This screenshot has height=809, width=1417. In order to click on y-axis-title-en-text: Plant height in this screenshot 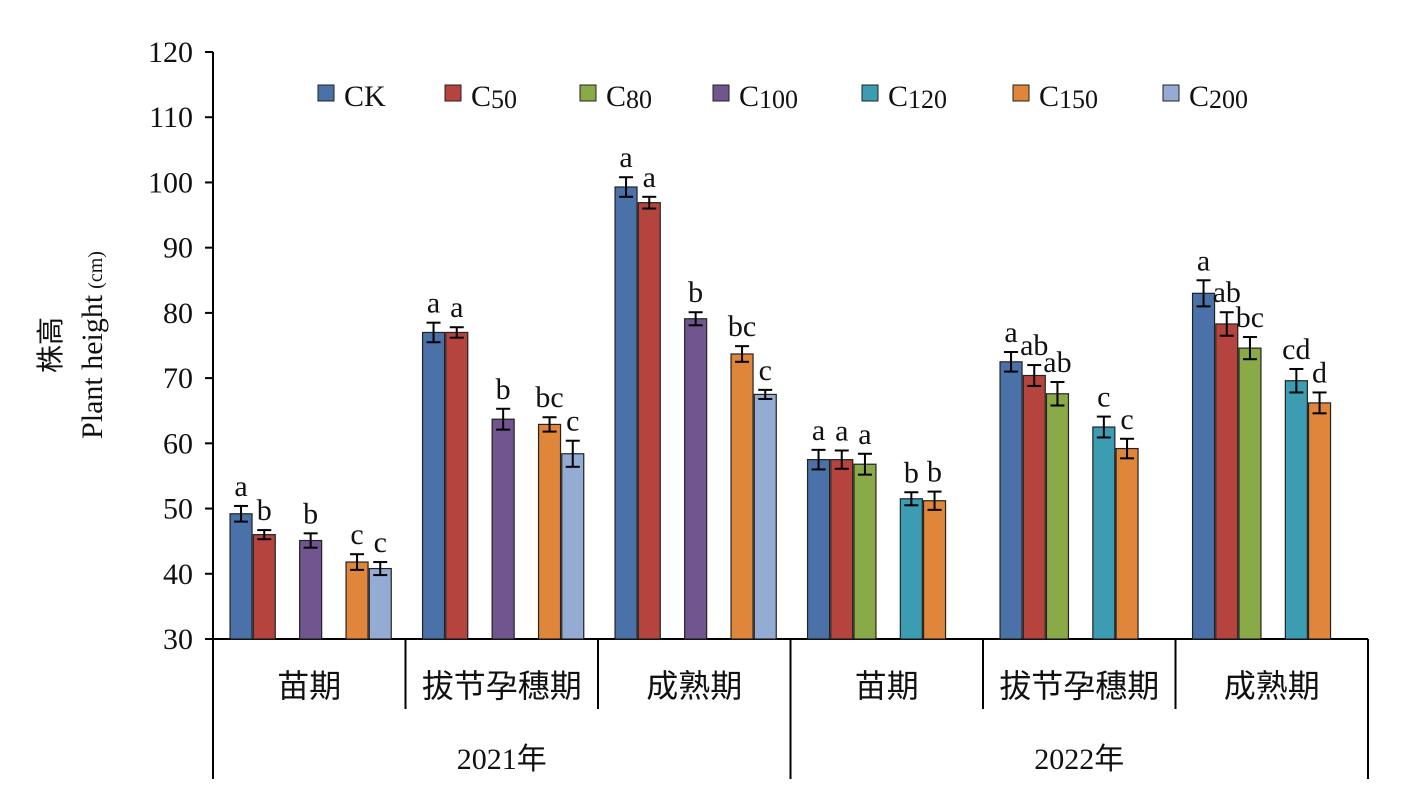, I will do `click(92, 366)`.